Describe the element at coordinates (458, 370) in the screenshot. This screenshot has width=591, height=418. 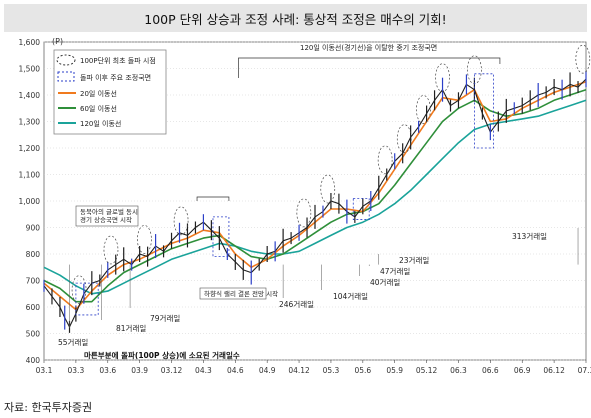
I see `x-tick-label: 06.3` at that location.